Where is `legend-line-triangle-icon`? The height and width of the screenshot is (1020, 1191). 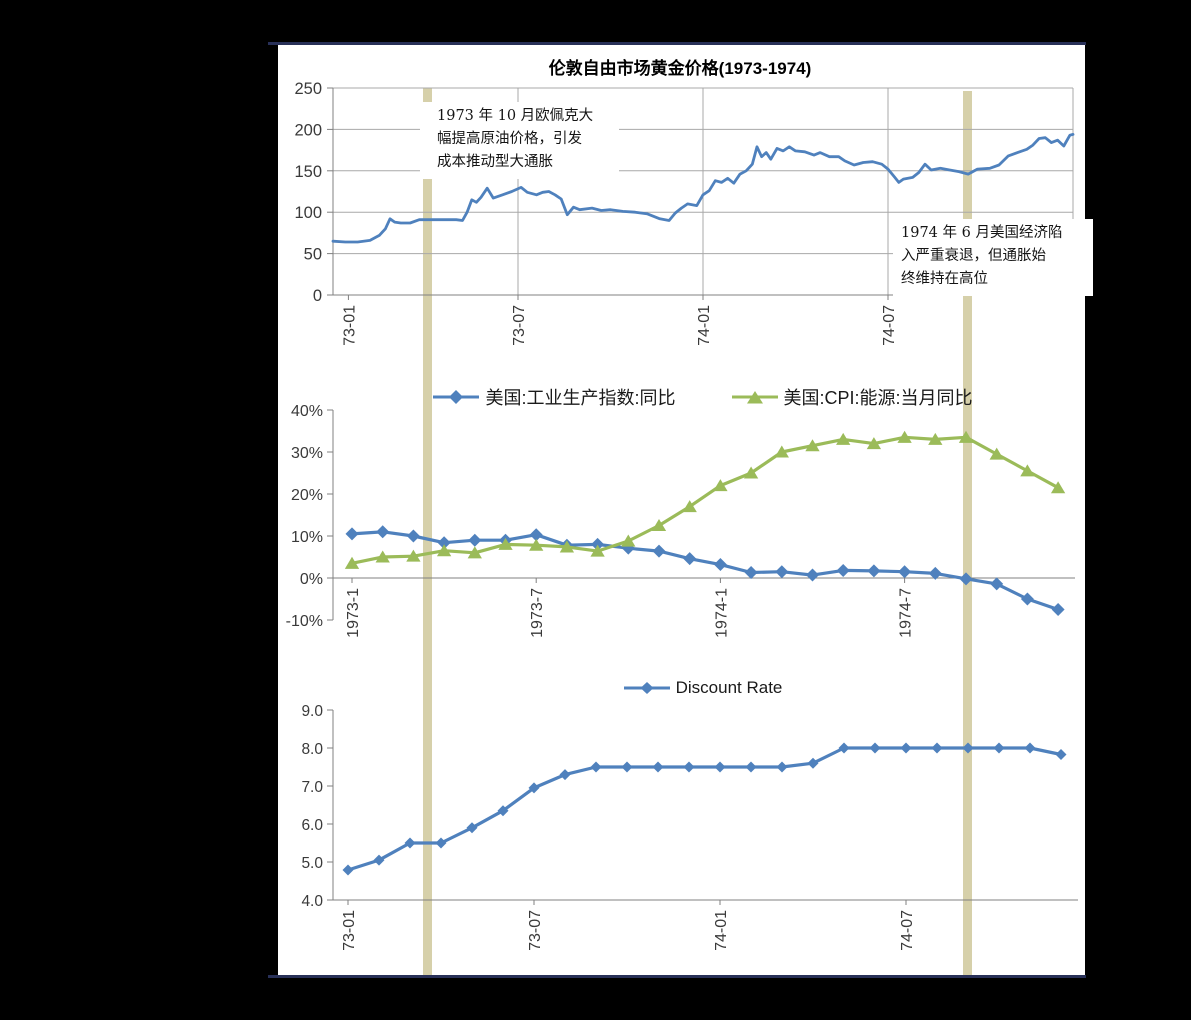
legend-line-triangle-icon is located at coordinates (754, 397).